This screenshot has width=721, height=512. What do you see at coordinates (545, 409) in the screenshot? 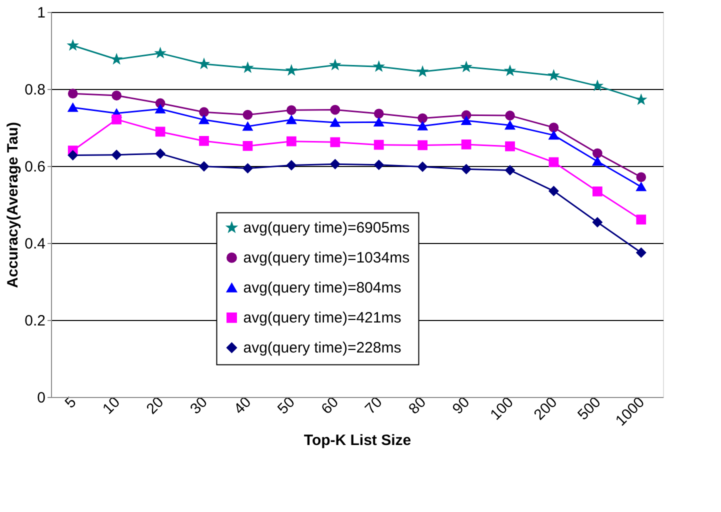
I see `x-tick-label: 200` at bounding box center [545, 409].